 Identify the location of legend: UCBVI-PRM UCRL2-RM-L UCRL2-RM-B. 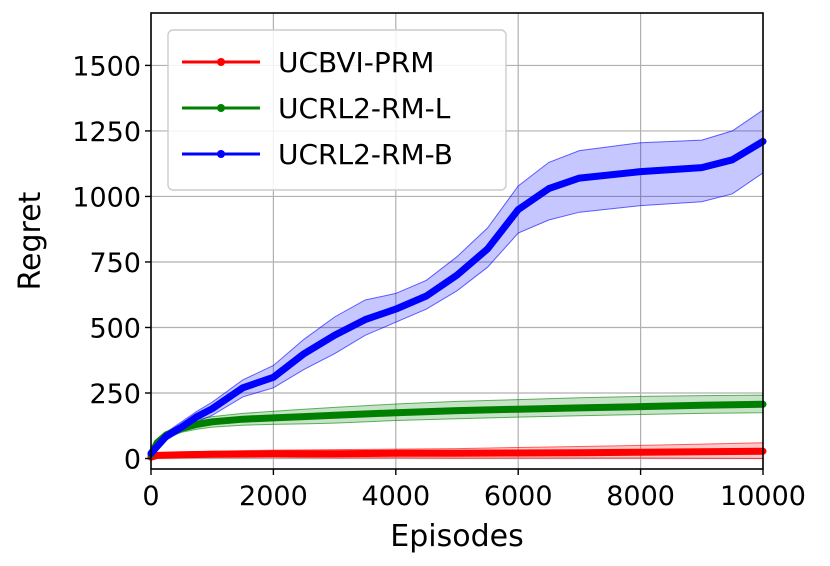
(337, 110).